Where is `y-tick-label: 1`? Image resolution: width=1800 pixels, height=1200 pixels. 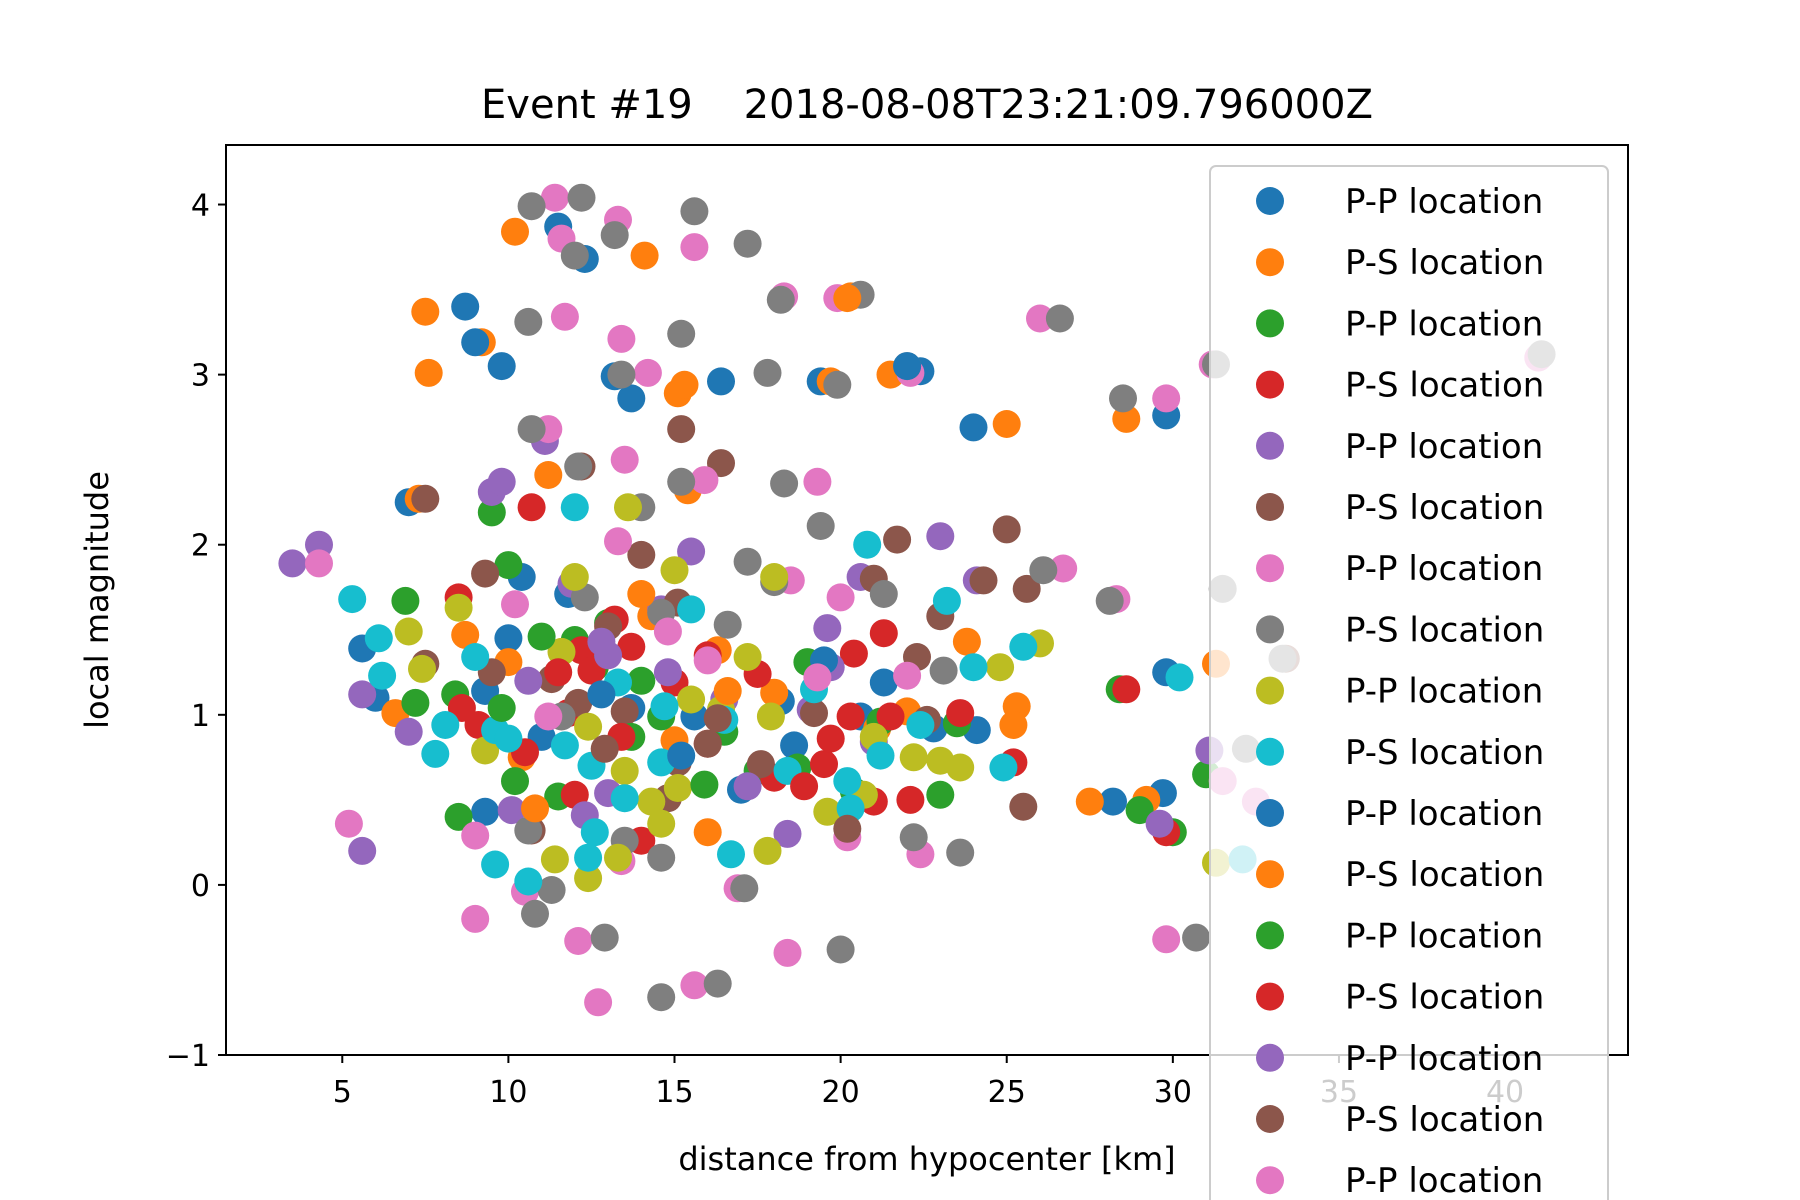 y-tick-label: 1 is located at coordinates (200, 716).